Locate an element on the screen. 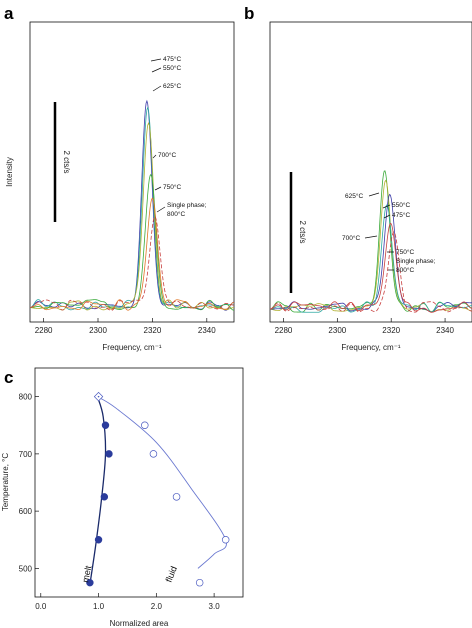  b-ann-700: 700°C is located at coordinates (351, 238).